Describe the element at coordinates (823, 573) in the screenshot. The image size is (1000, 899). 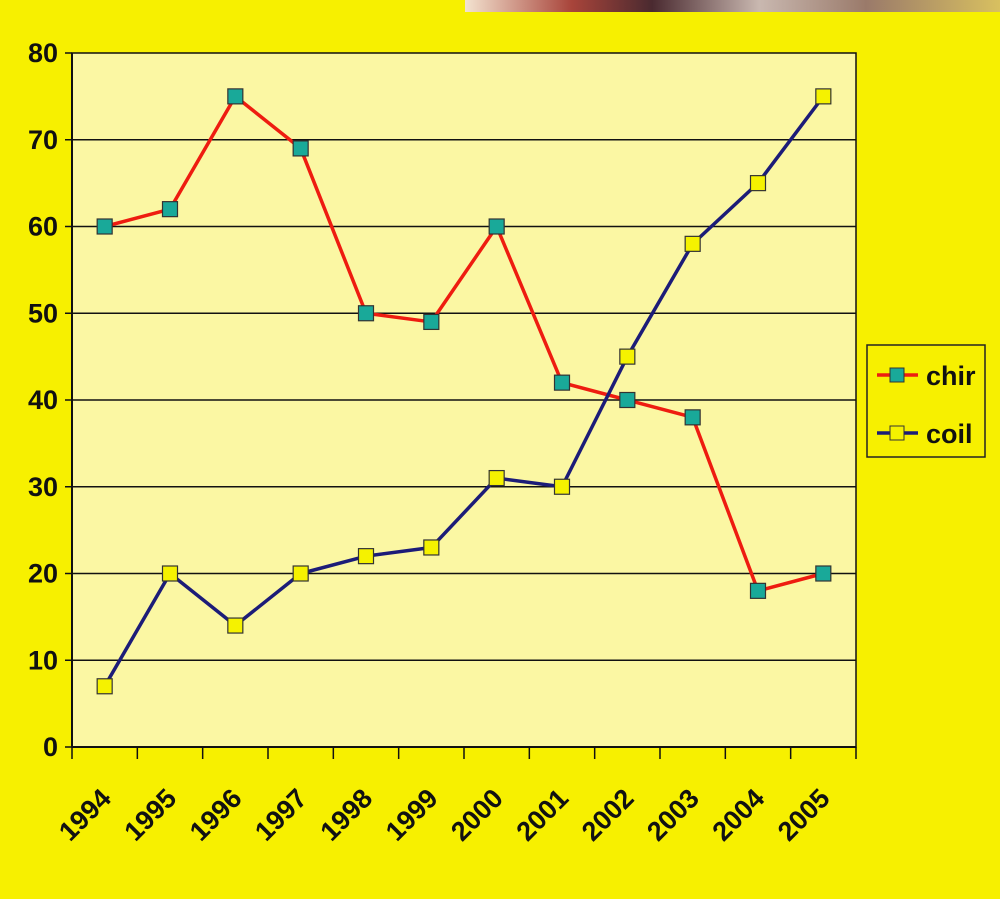
I see `point-chir-2005` at that location.